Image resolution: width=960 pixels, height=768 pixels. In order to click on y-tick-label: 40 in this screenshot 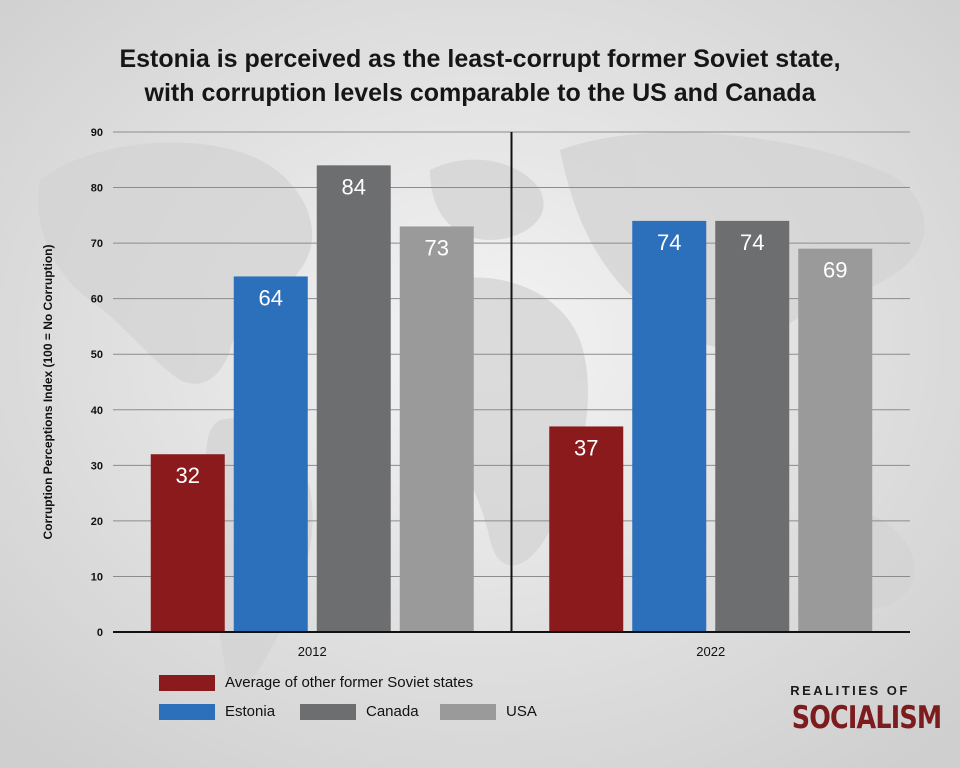, I will do `click(97, 411)`.